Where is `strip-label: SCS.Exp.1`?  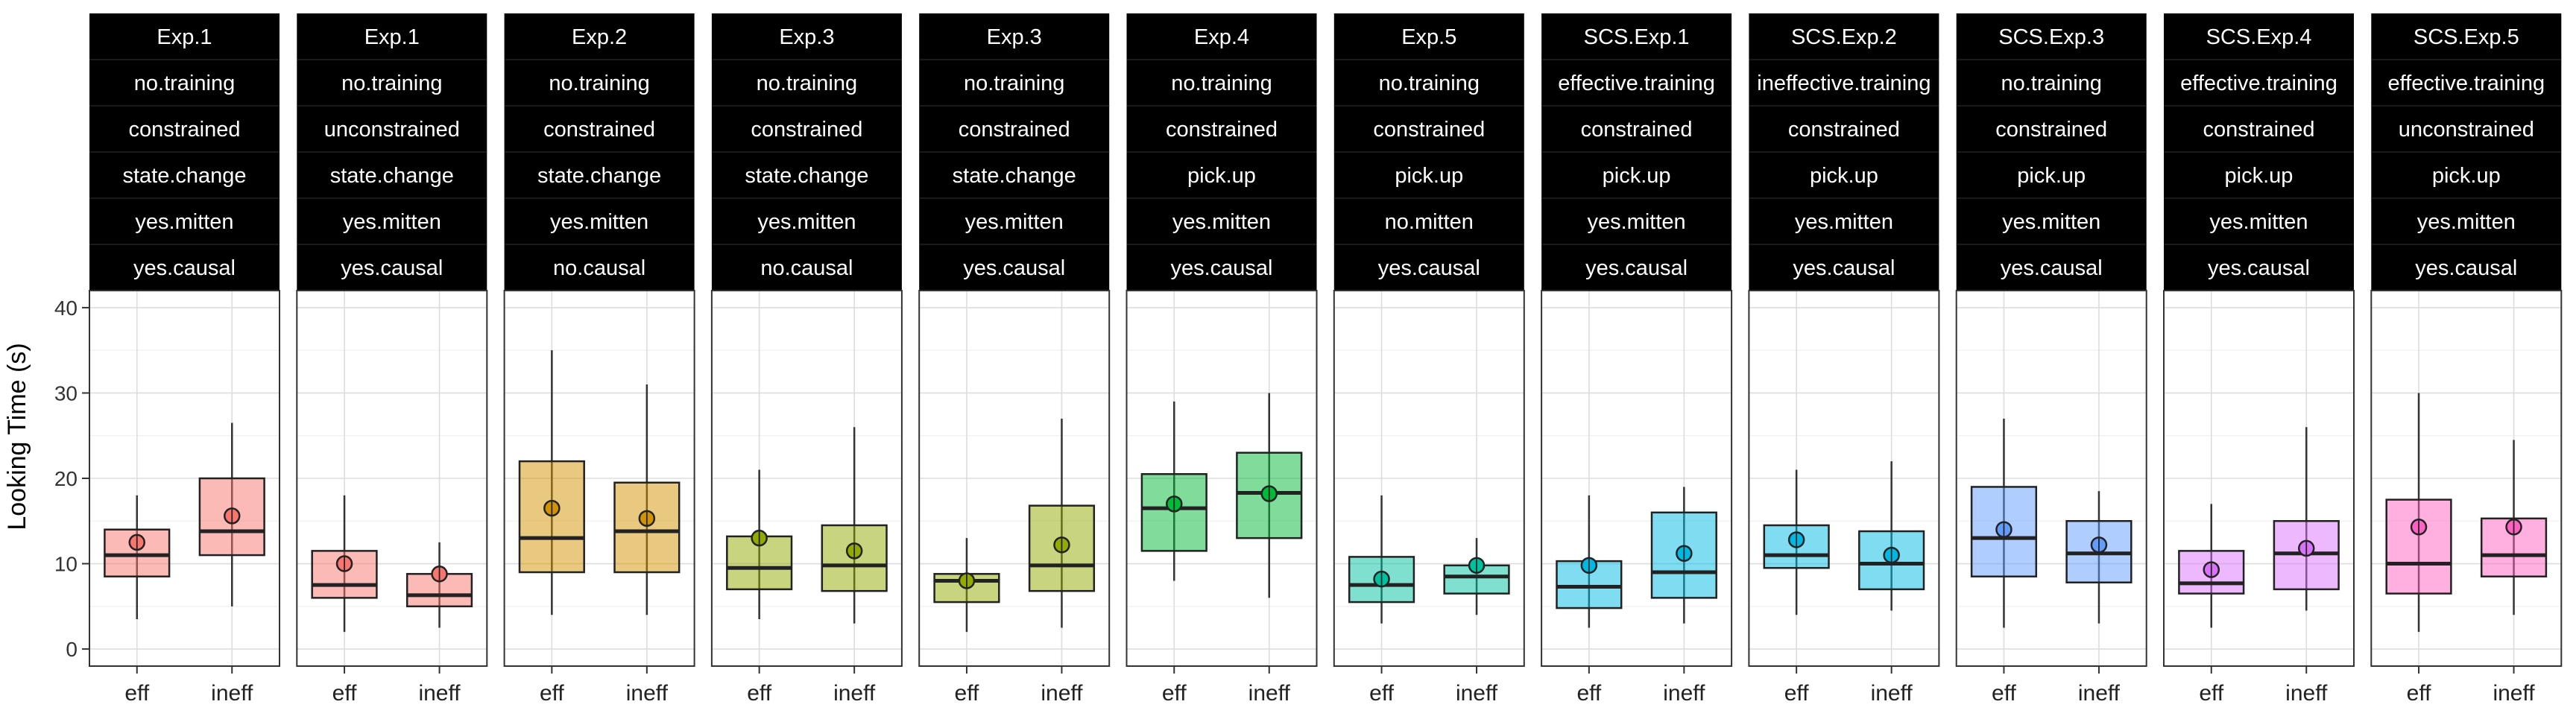 strip-label: SCS.Exp.1 is located at coordinates (1637, 37).